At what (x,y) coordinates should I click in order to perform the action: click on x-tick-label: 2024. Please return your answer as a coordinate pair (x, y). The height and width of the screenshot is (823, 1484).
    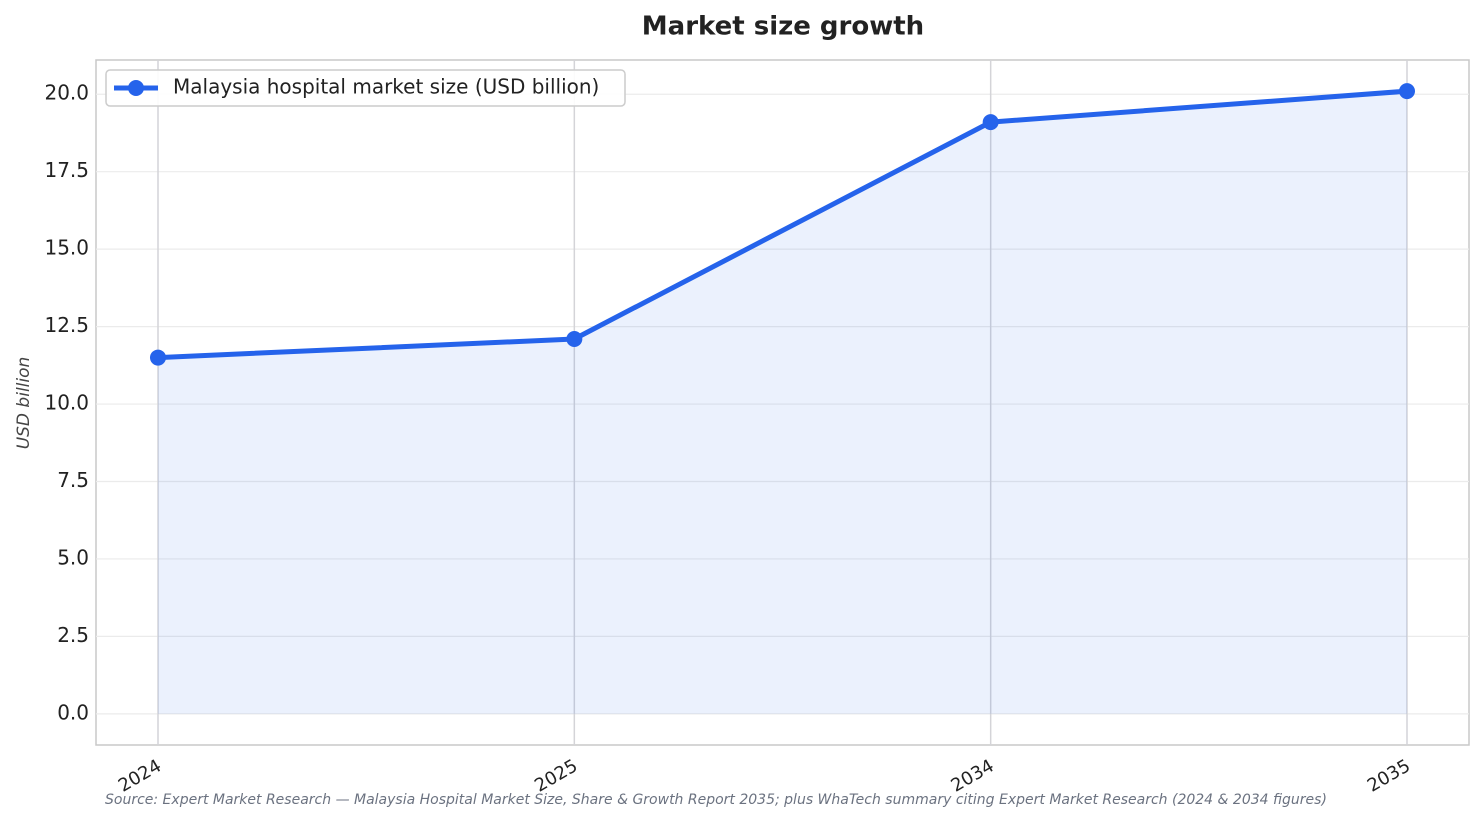
    Looking at the image, I should click on (140, 775).